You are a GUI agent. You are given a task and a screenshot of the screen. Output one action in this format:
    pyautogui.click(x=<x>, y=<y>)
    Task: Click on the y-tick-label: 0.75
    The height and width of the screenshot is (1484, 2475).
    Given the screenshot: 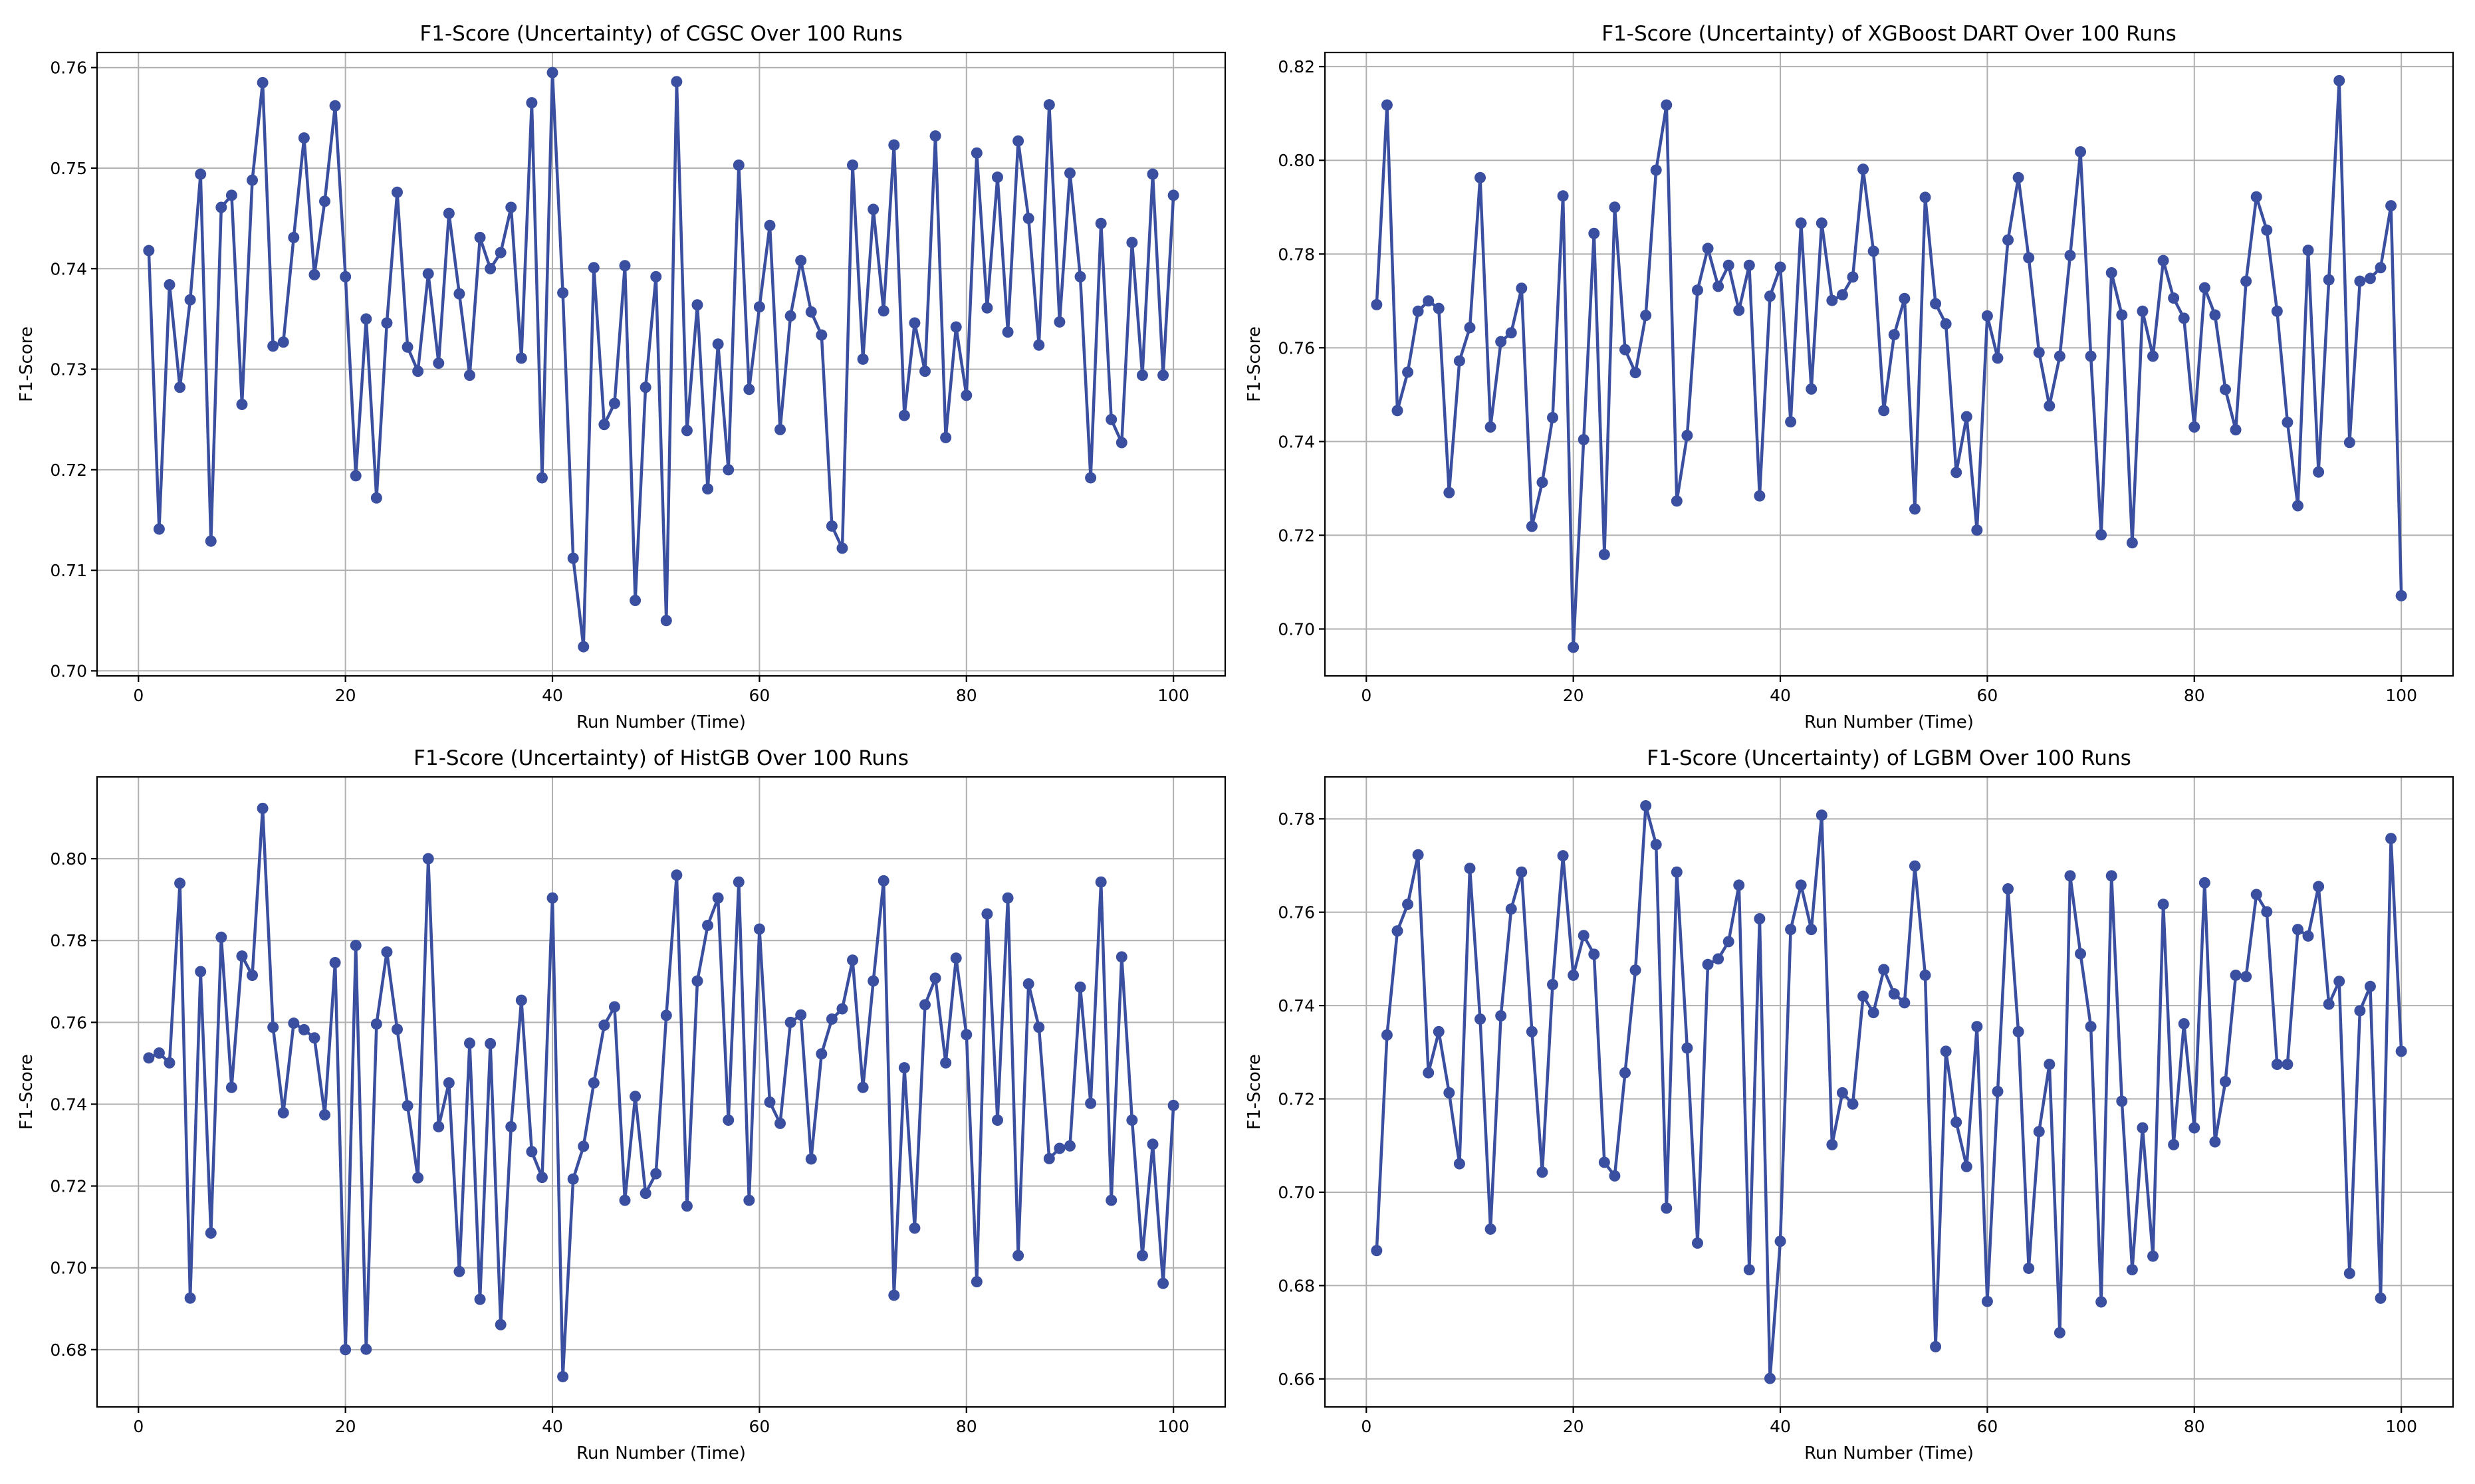 What is the action you would take?
    pyautogui.click(x=68, y=168)
    